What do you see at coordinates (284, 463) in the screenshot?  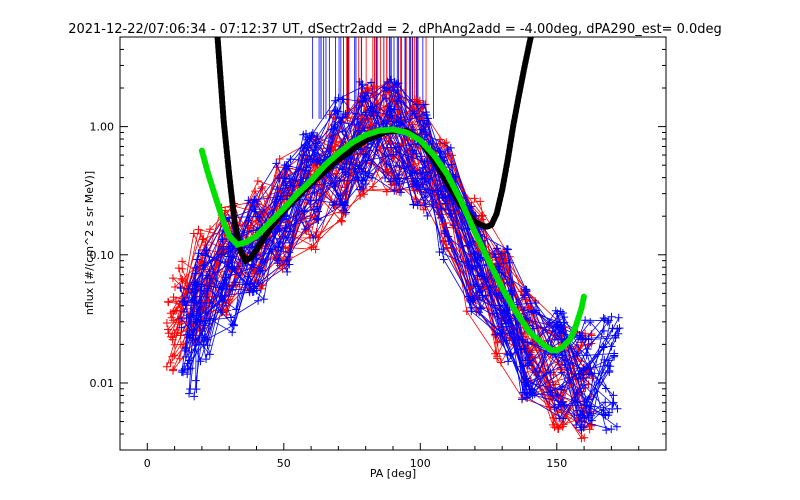 I see `x-tick-label: 50` at bounding box center [284, 463].